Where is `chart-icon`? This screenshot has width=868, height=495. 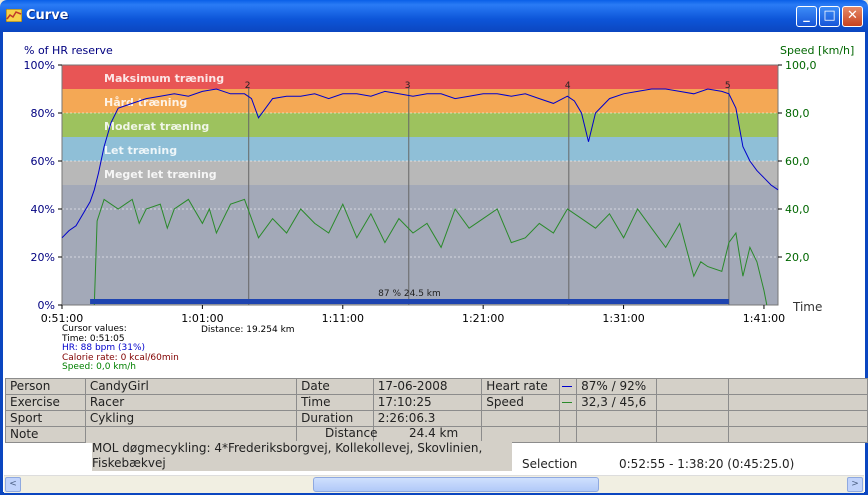
chart-icon is located at coordinates (14, 15).